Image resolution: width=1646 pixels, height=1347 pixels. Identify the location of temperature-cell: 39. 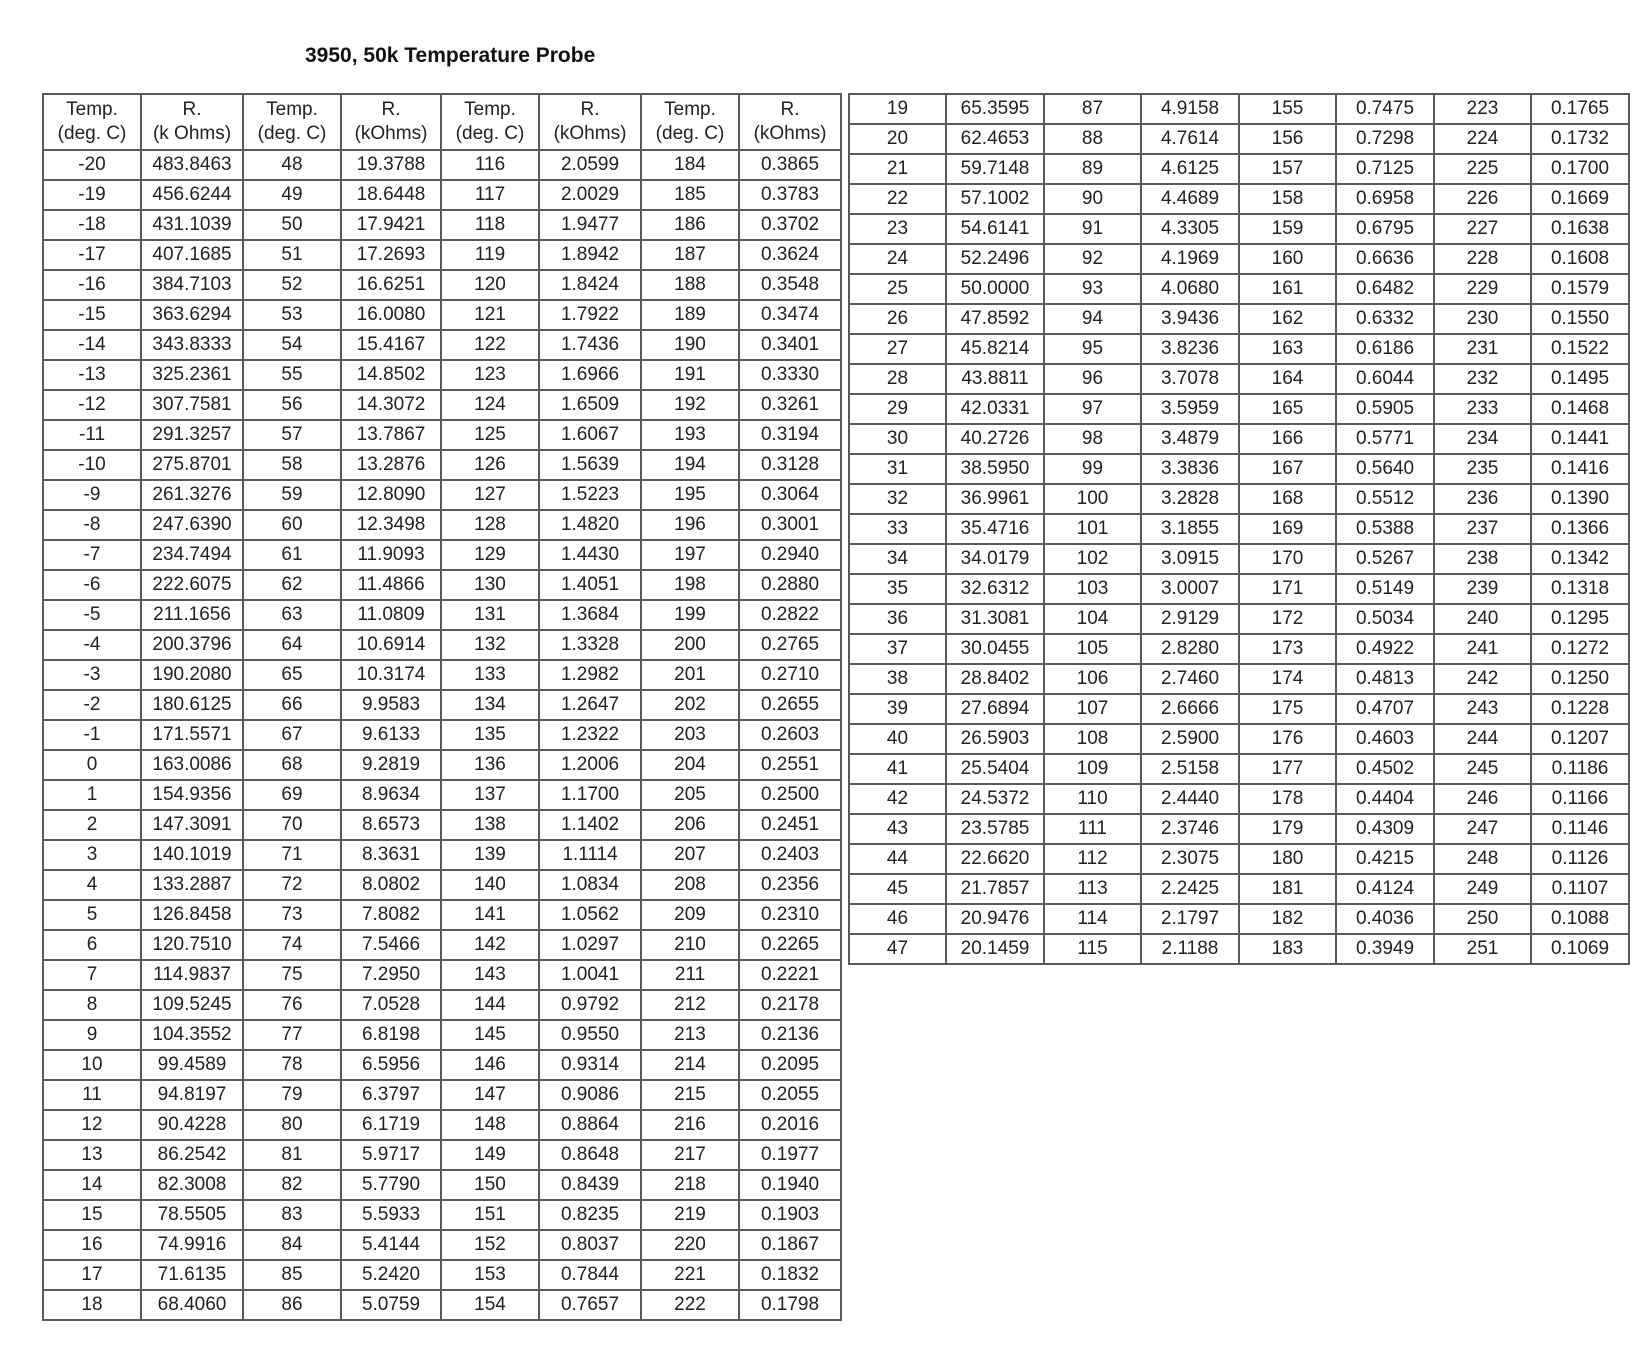
(897, 709).